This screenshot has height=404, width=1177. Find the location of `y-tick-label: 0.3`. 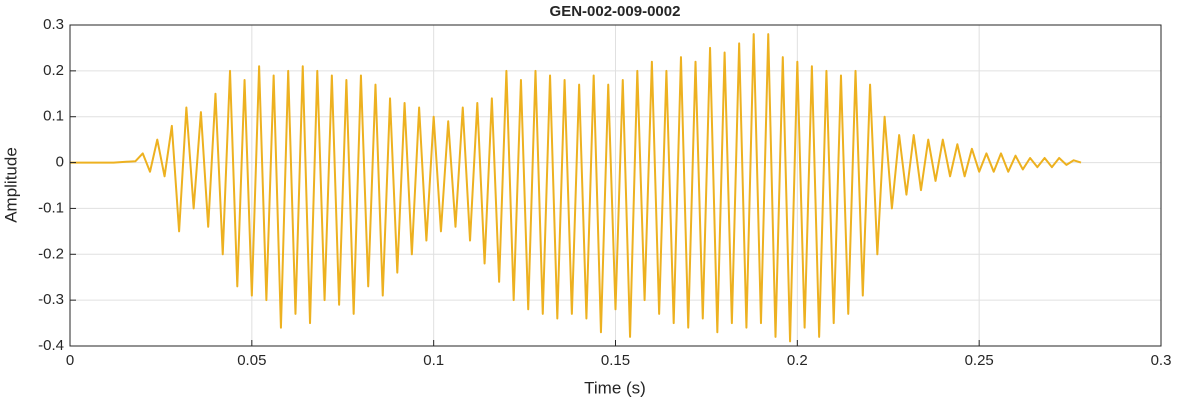

y-tick-label: 0.3 is located at coordinates (53, 24).